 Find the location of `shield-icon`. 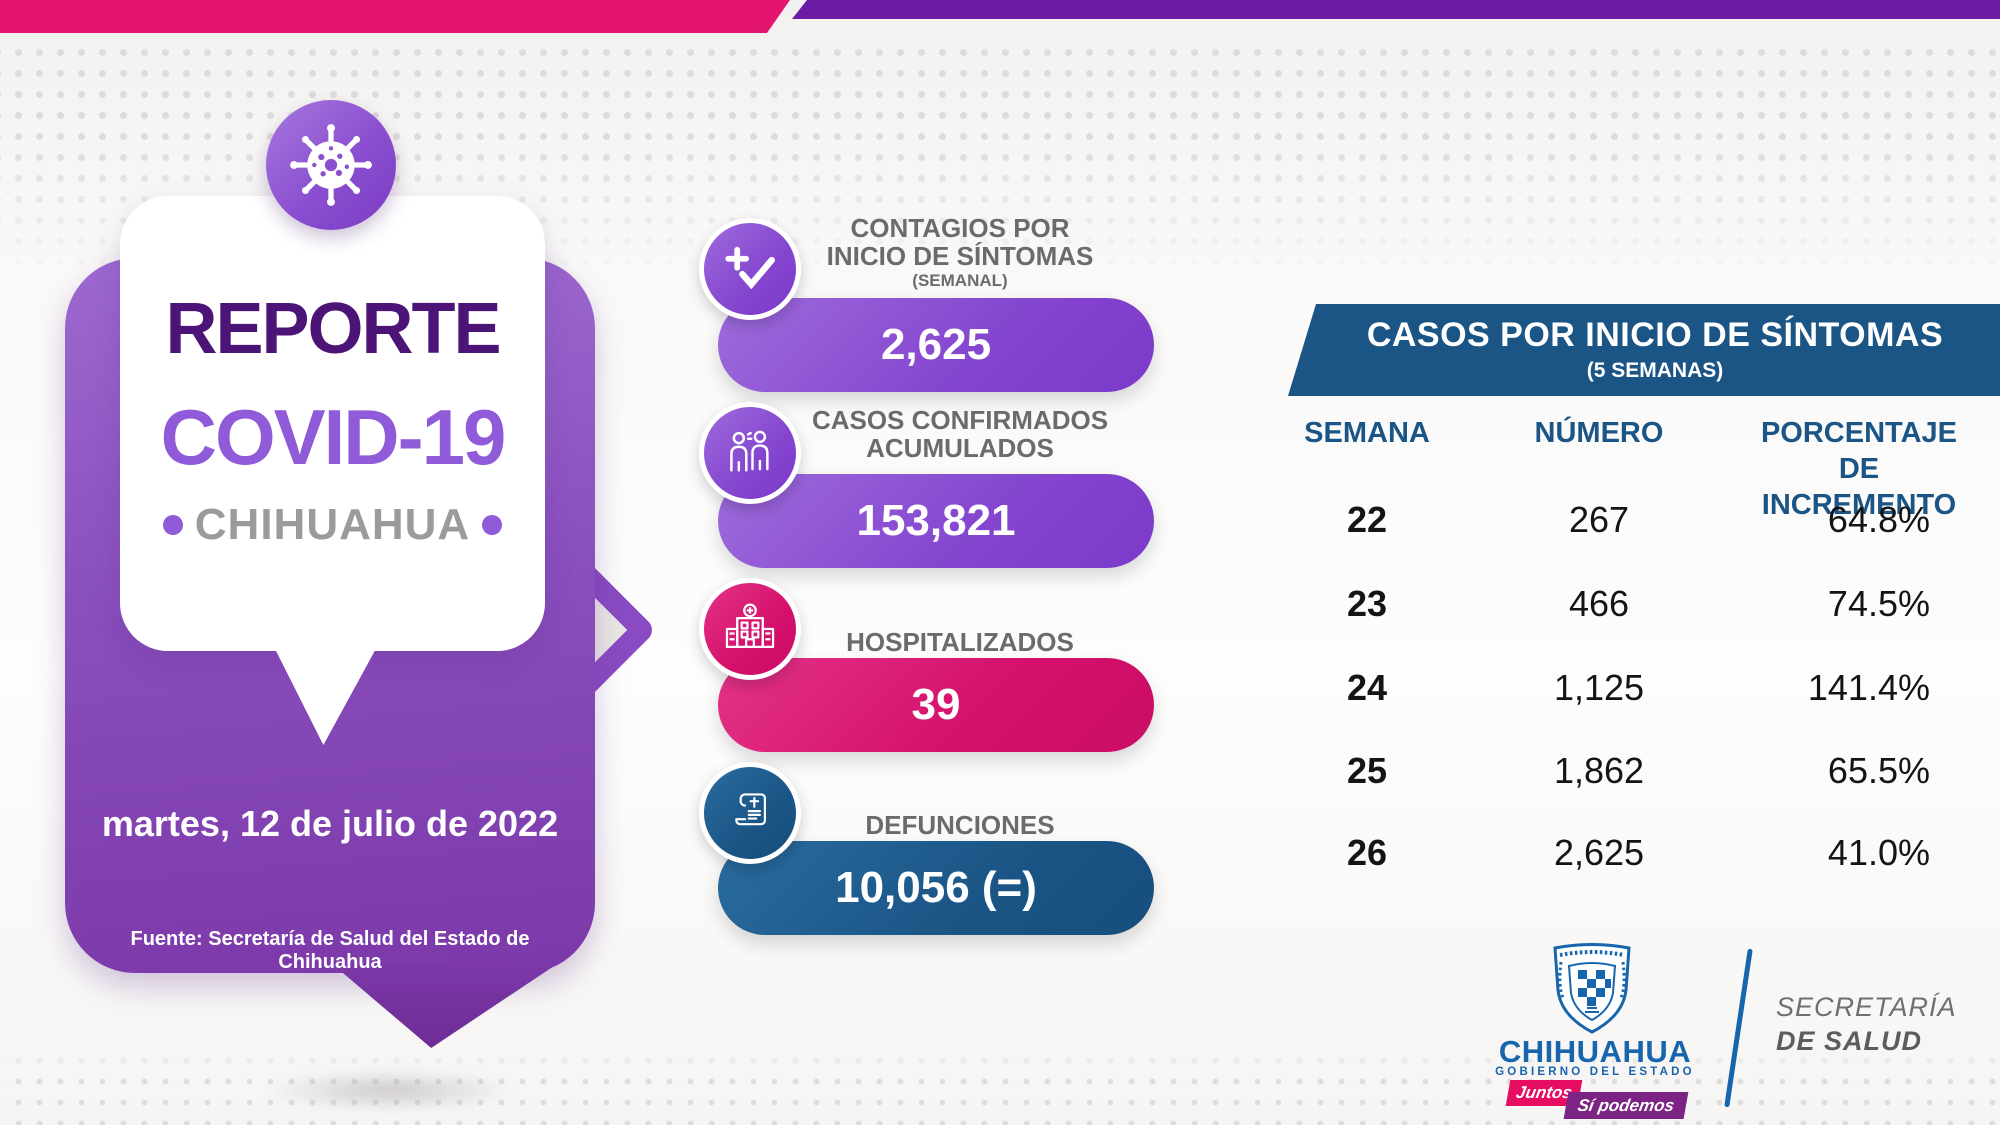

shield-icon is located at coordinates (1592, 988).